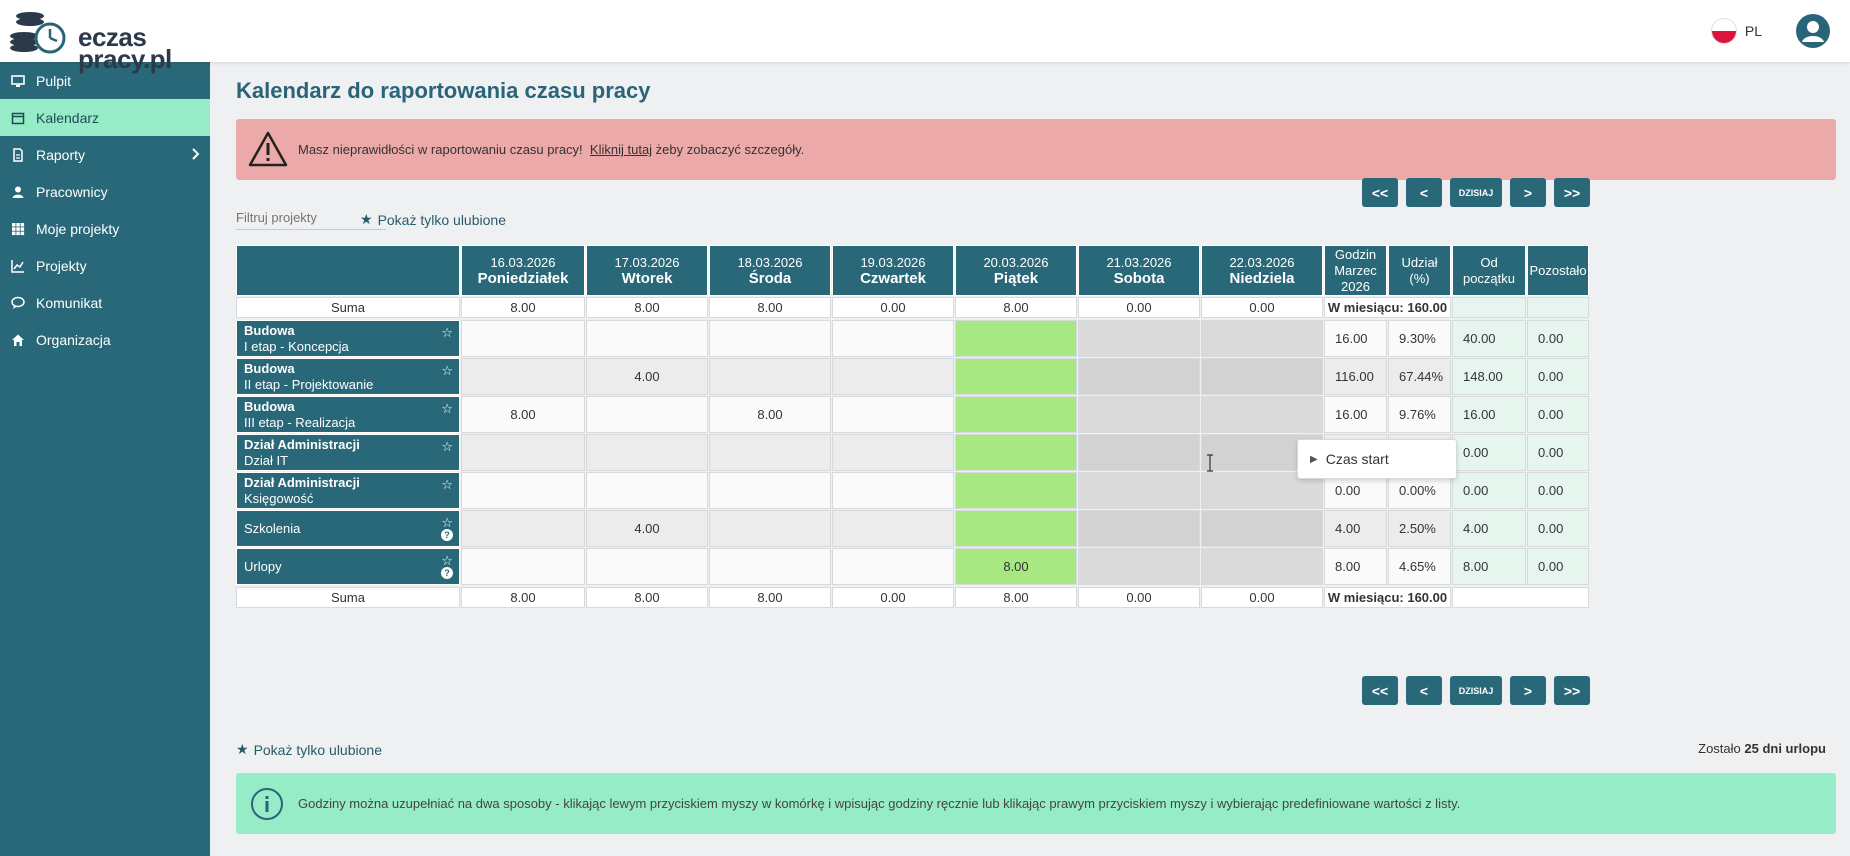 Image resolution: width=1850 pixels, height=856 pixels. What do you see at coordinates (1357, 459) in the screenshot?
I see `context-menu-item-czas-start: Czas start` at bounding box center [1357, 459].